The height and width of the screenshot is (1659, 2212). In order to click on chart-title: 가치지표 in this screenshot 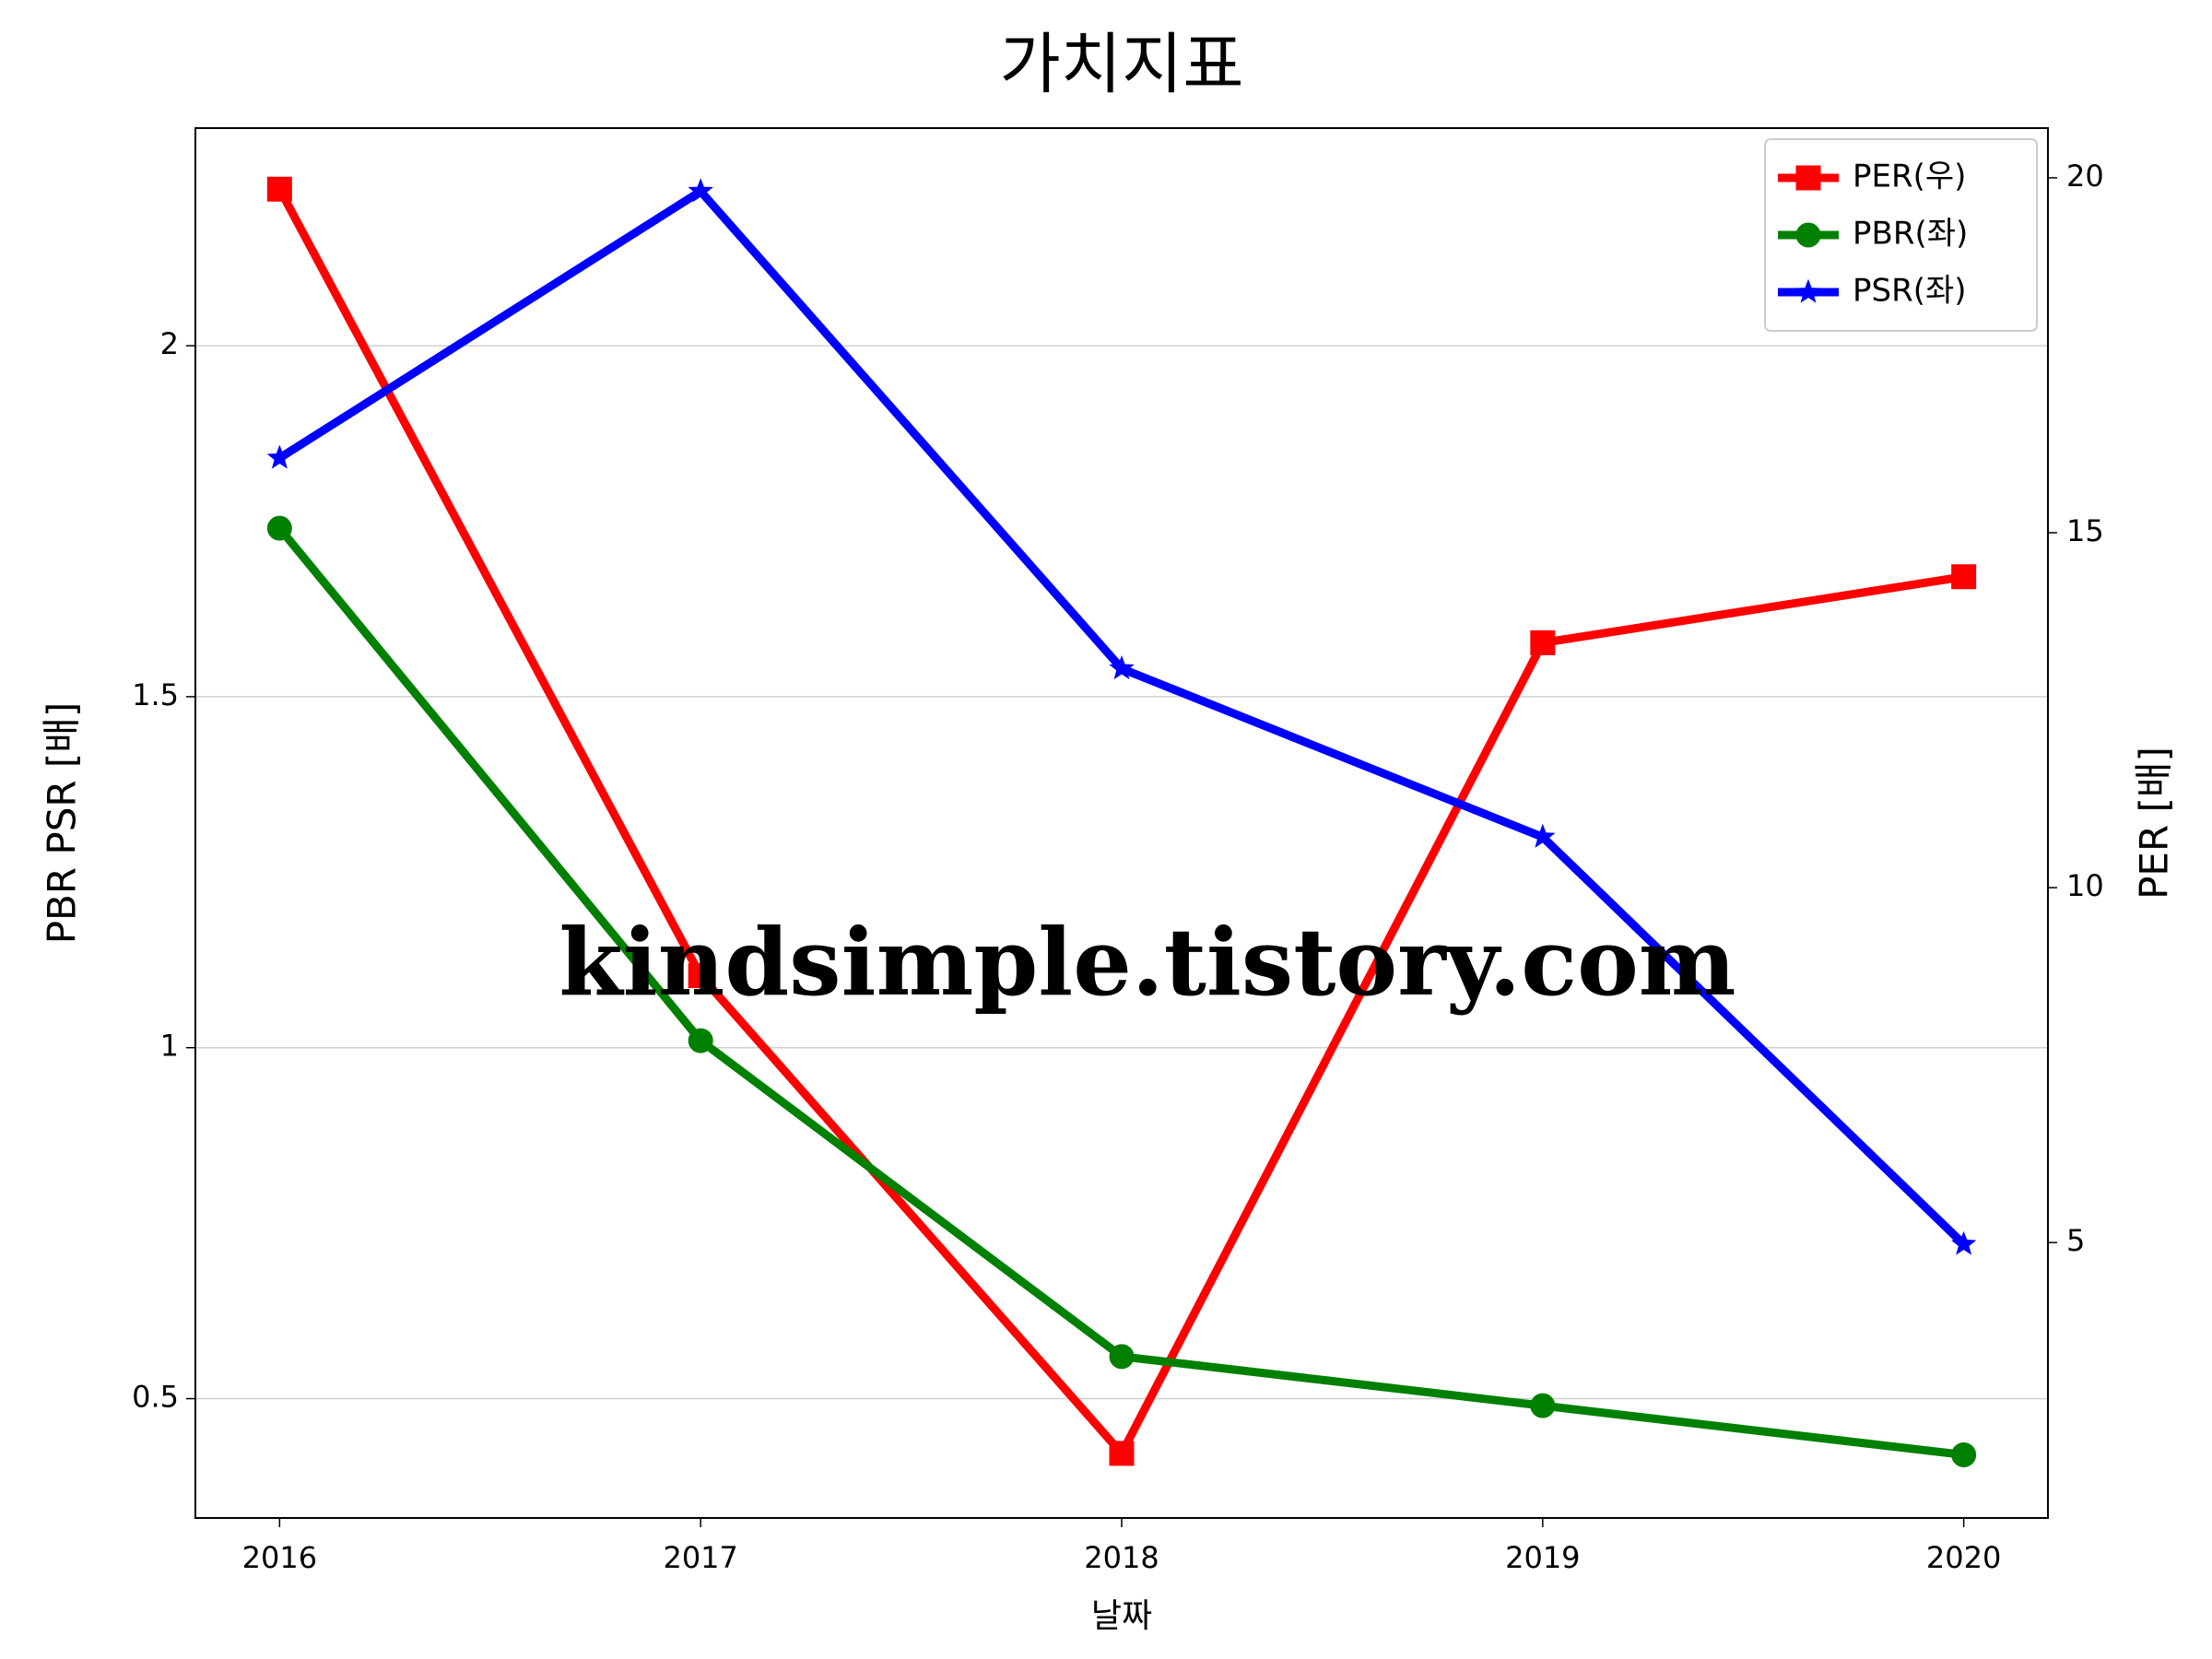, I will do `click(1122, 64)`.